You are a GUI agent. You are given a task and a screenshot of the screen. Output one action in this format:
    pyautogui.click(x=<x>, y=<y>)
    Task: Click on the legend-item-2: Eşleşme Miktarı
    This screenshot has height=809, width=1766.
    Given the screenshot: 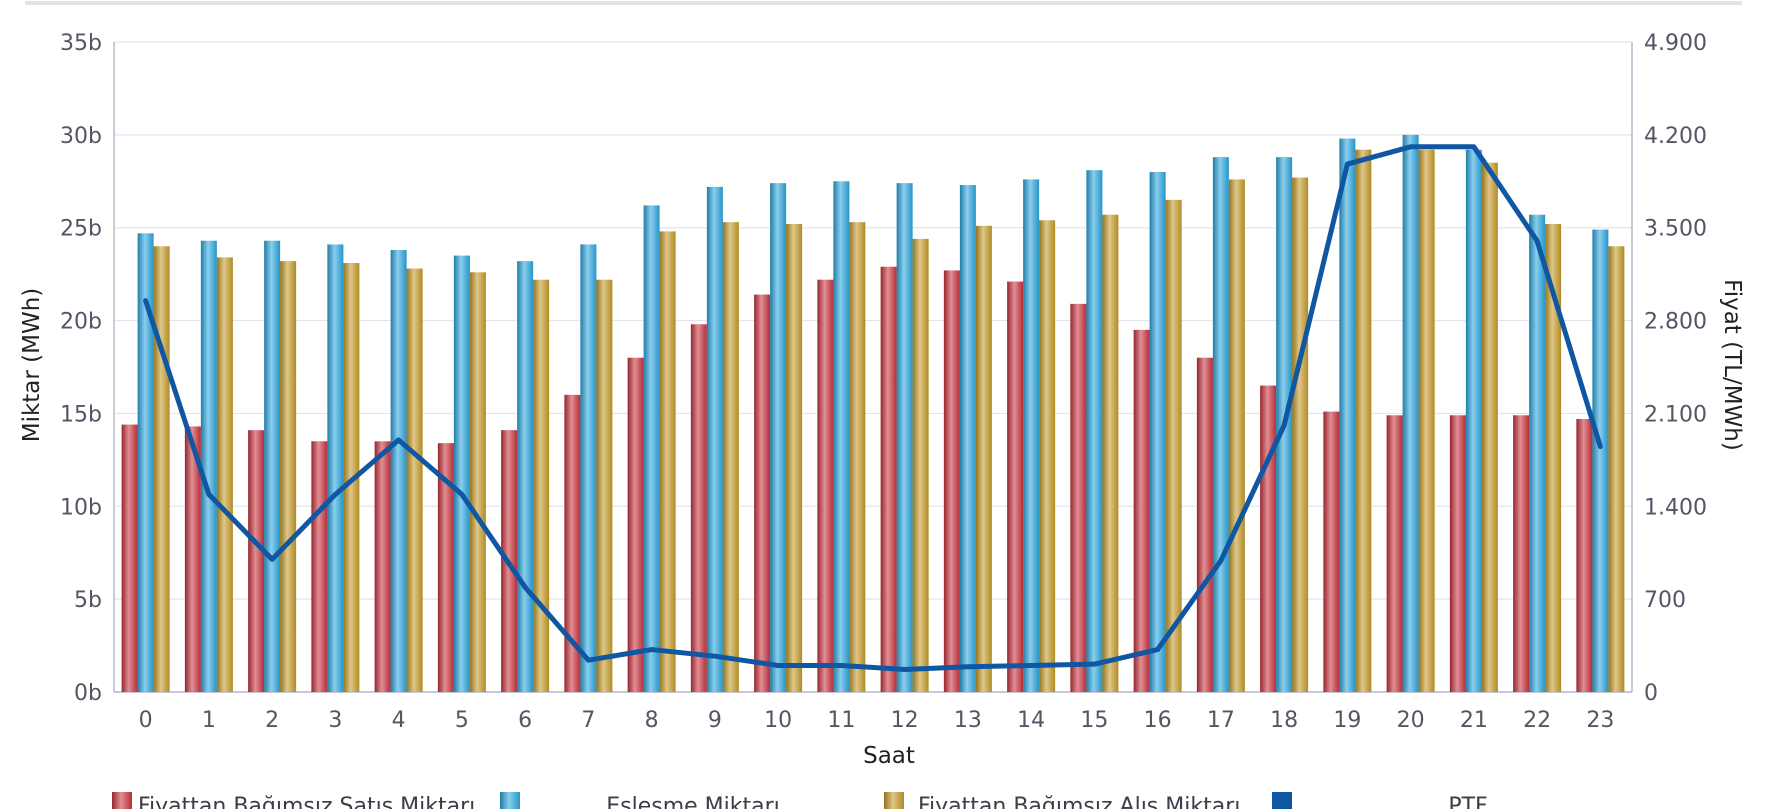 What is the action you would take?
    pyautogui.click(x=640, y=800)
    